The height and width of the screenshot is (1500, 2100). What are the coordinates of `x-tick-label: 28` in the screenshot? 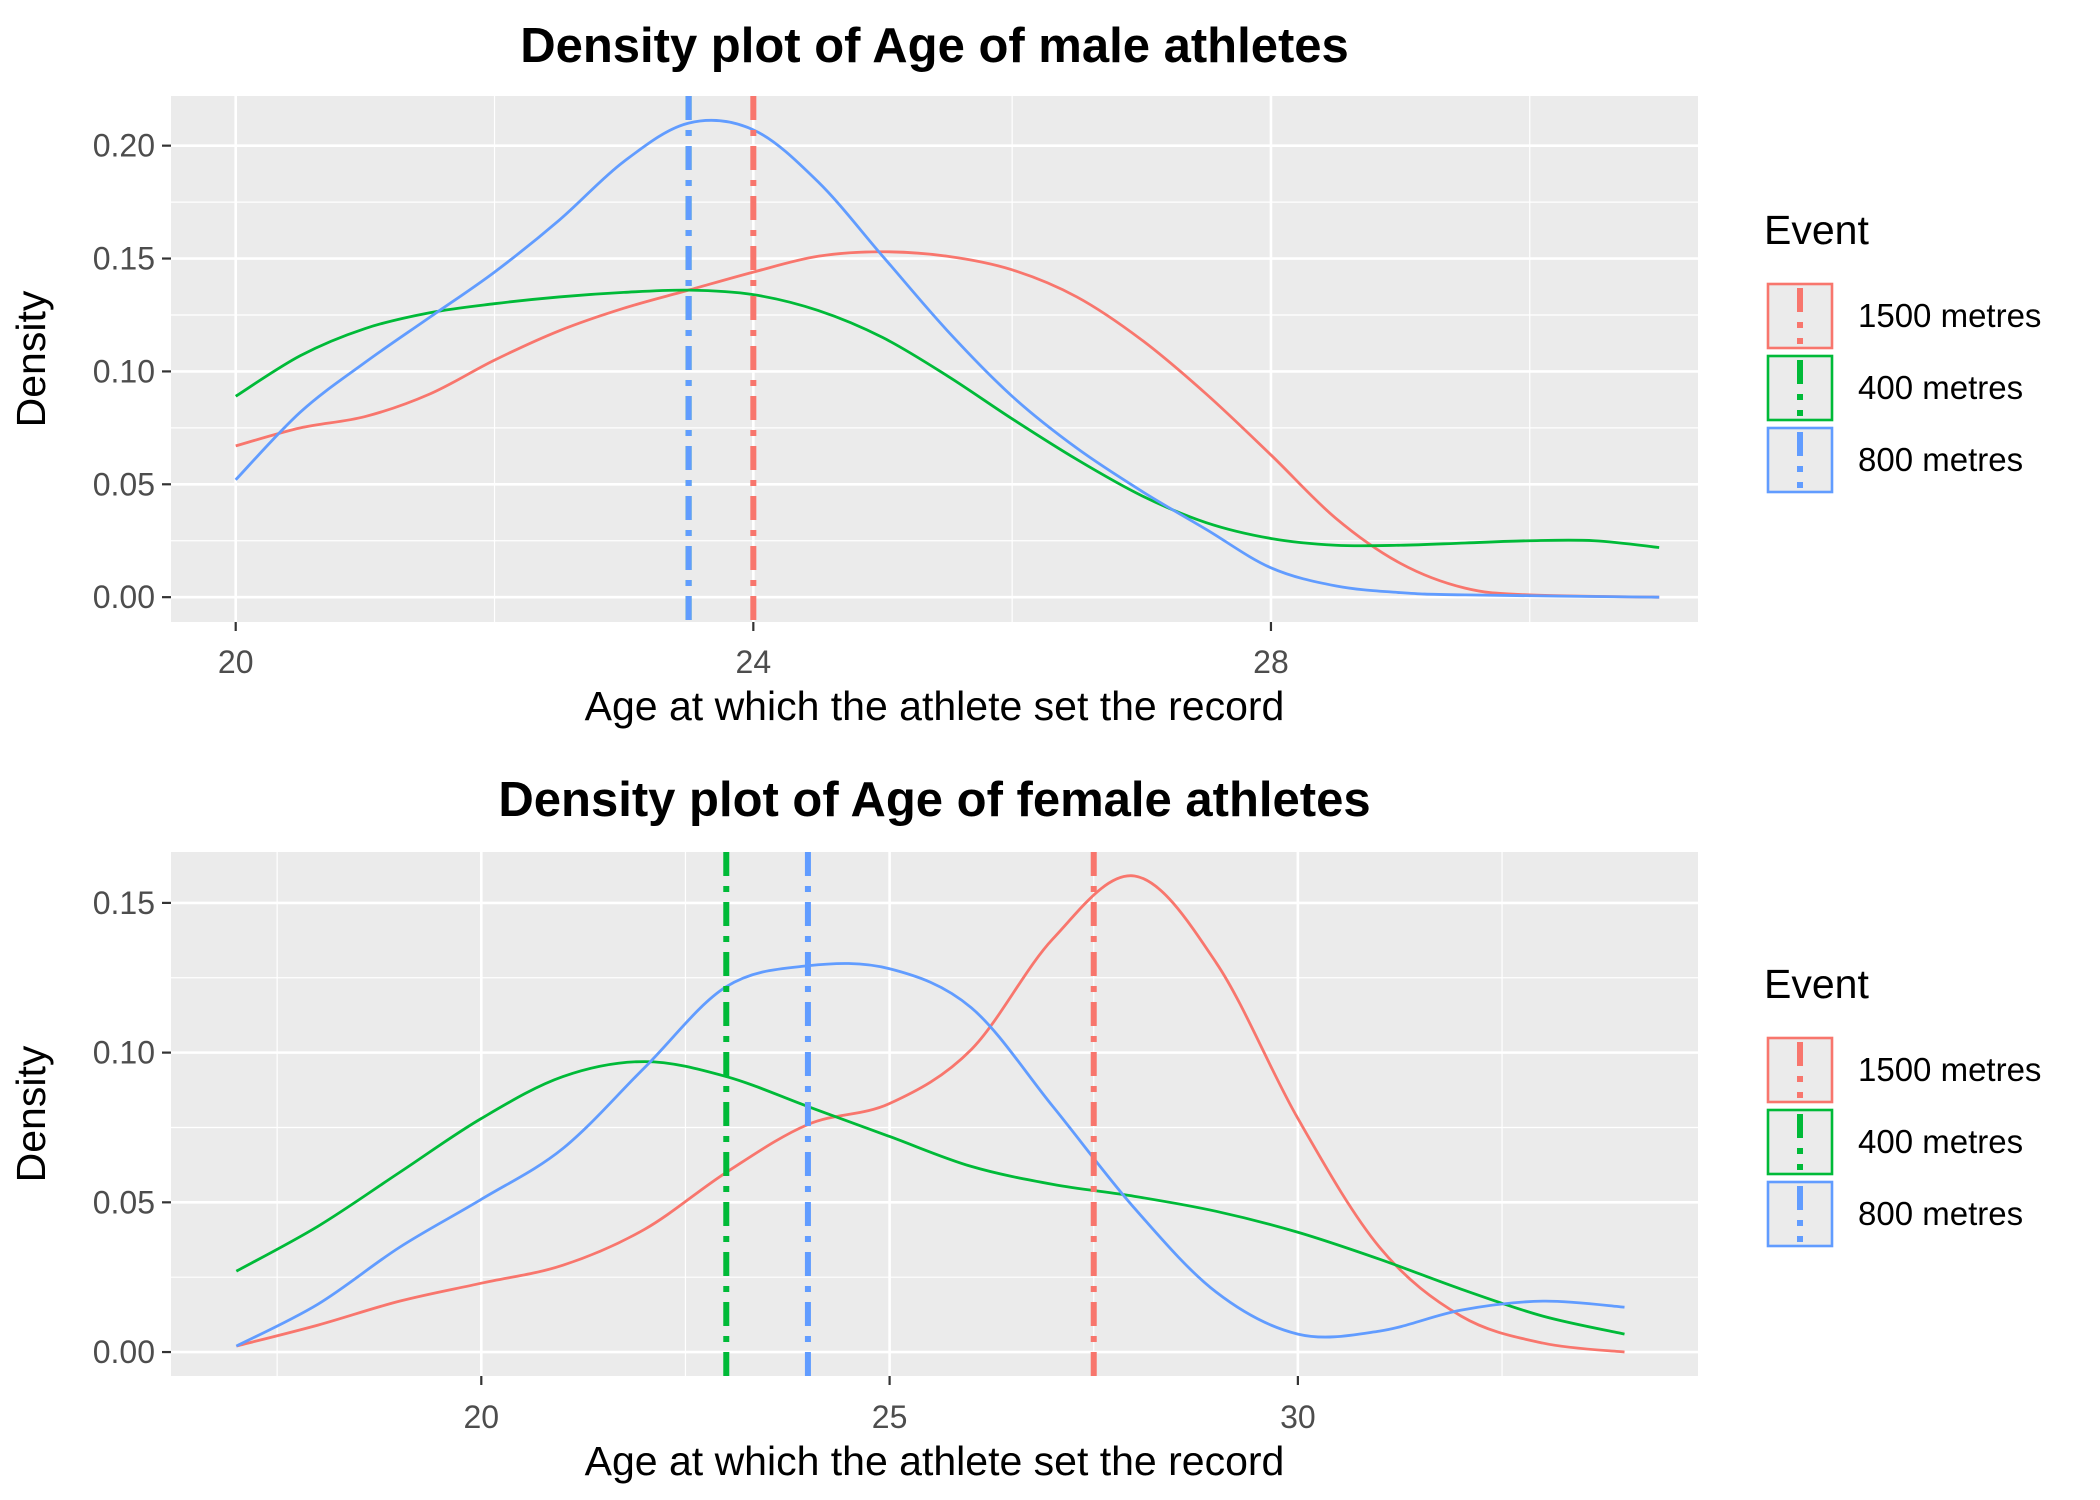 It's located at (1271, 662).